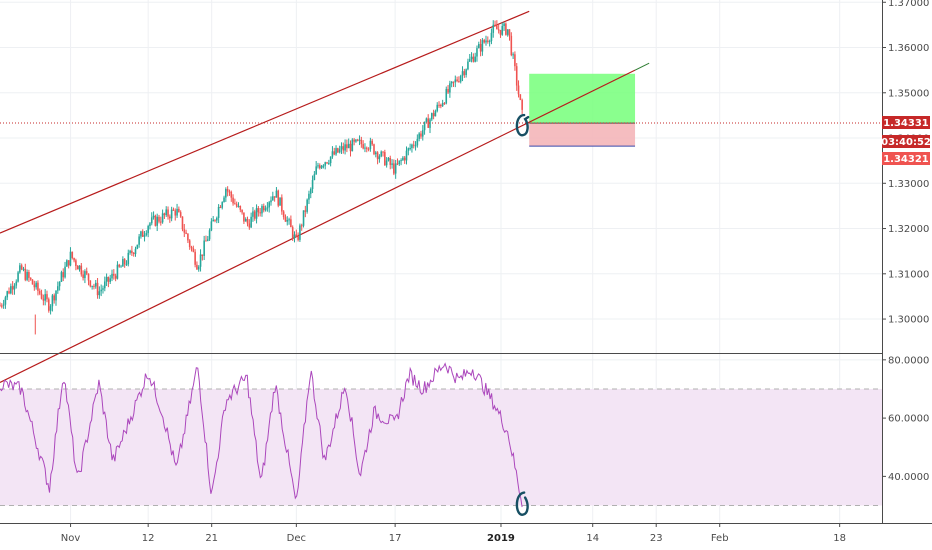 Image resolution: width=932 pixels, height=550 pixels. Describe the element at coordinates (395, 538) in the screenshot. I see `time-tick-label: 17` at that location.